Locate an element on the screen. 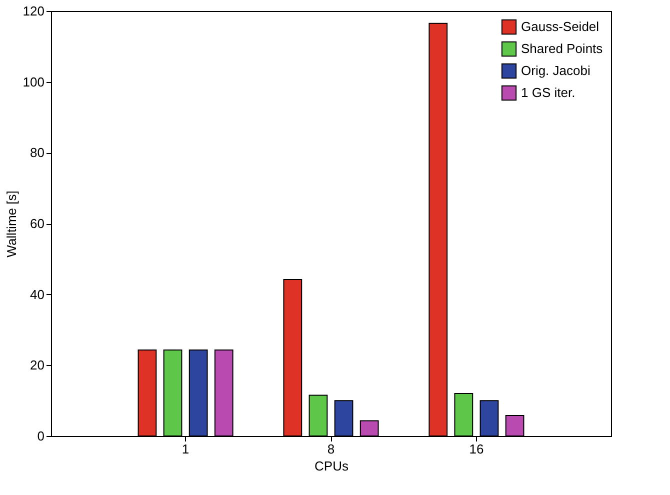  y-tick-label: 20 is located at coordinates (37, 365).